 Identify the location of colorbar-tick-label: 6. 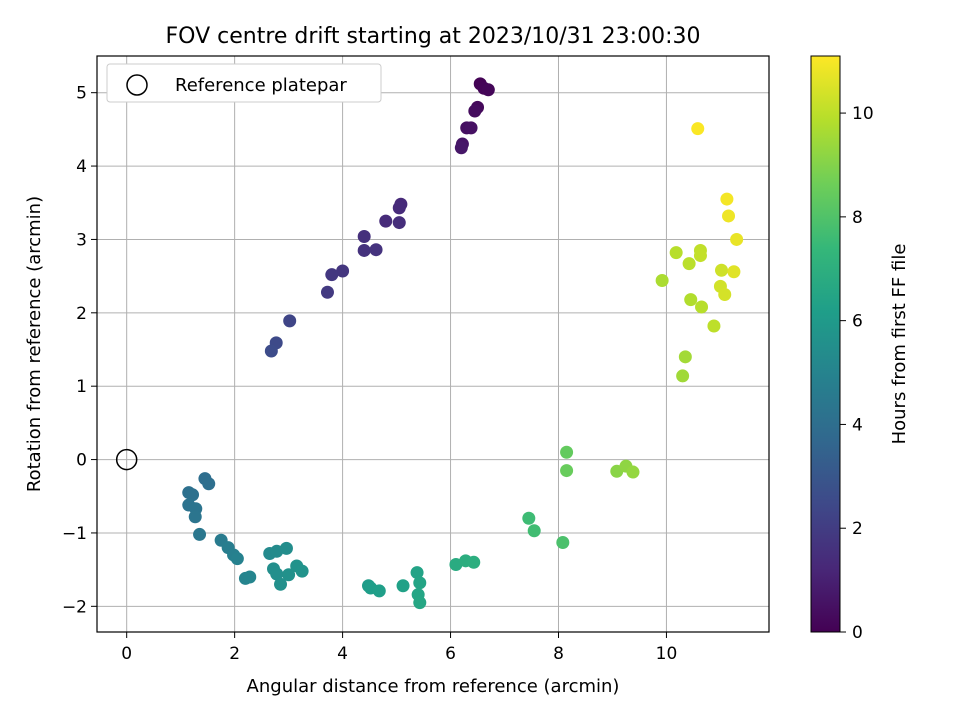
(857, 322).